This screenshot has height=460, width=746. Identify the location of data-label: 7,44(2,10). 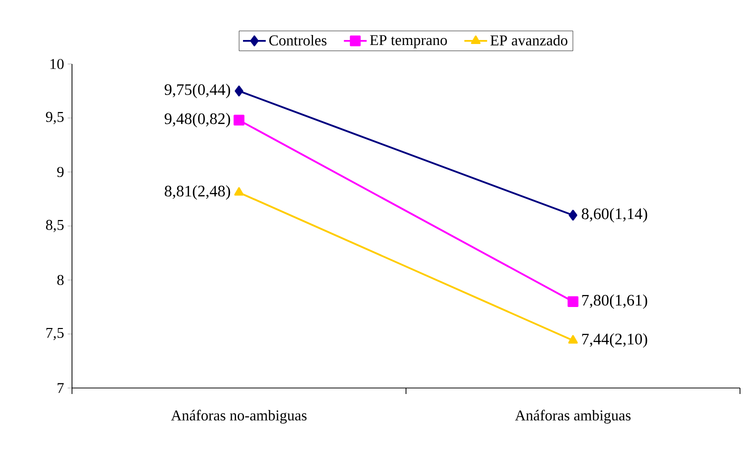
(615, 340).